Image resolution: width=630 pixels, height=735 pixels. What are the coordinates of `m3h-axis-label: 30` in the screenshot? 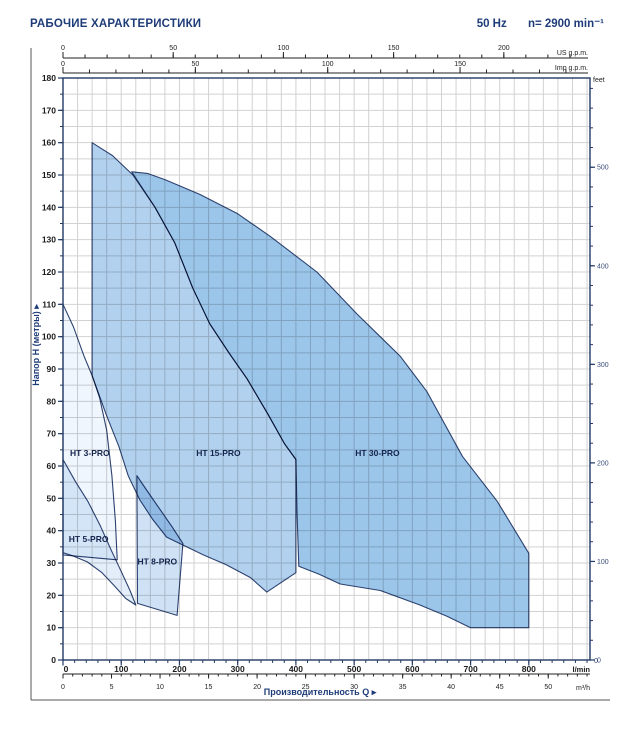 It's located at (354, 687).